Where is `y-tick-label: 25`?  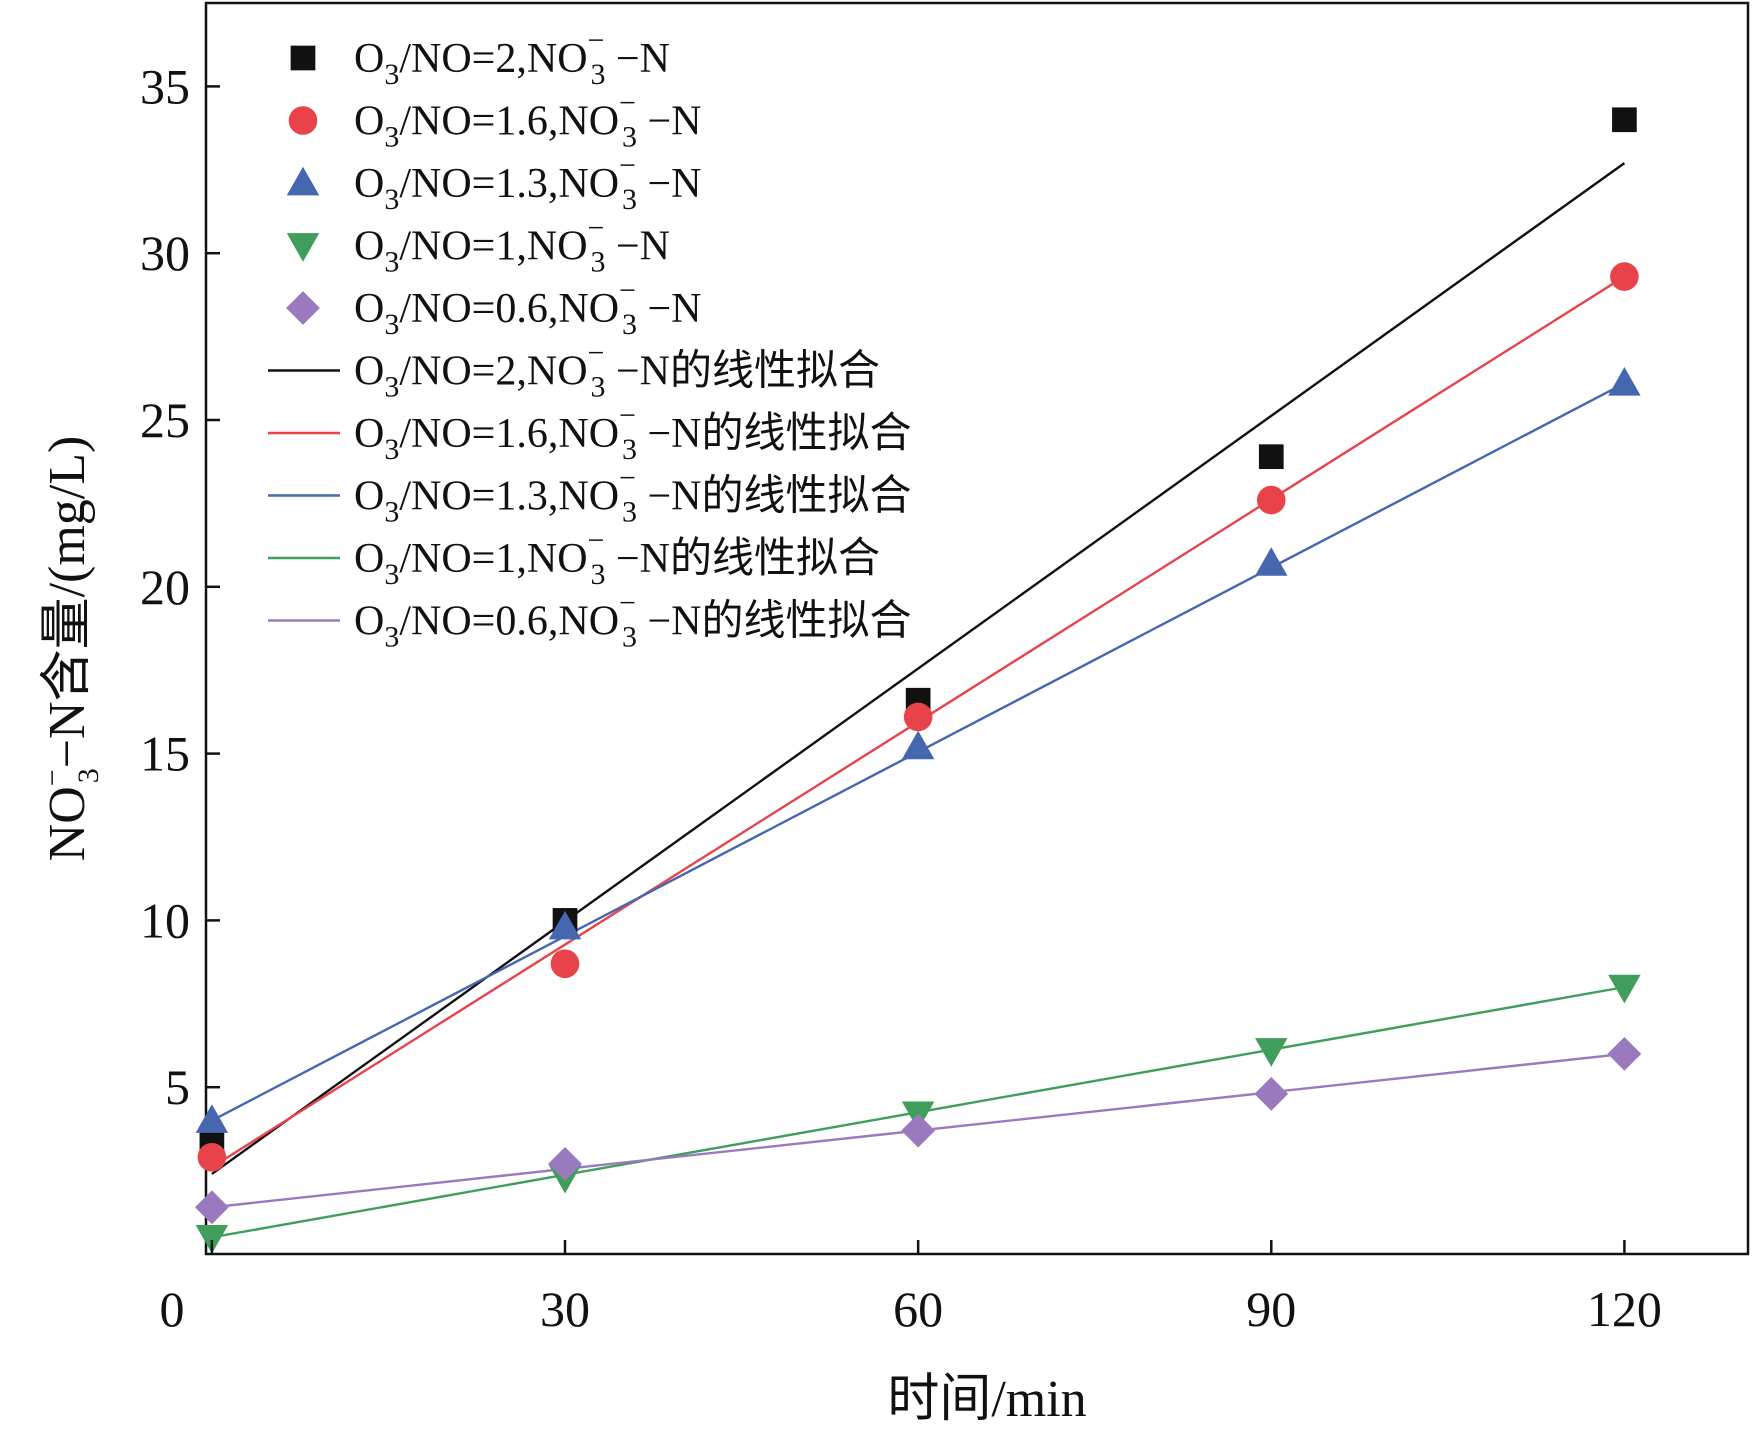 y-tick-label: 25 is located at coordinates (165, 420).